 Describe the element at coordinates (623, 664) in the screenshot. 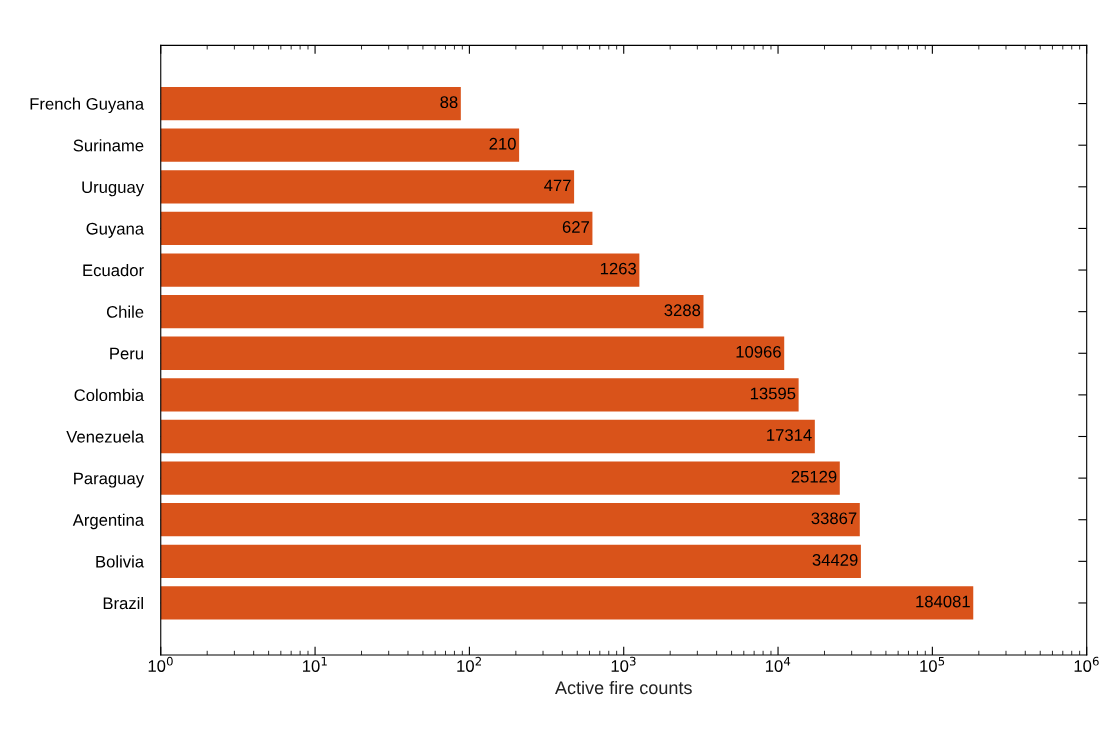

I see `x-tick-label: 10$^{3}$` at that location.